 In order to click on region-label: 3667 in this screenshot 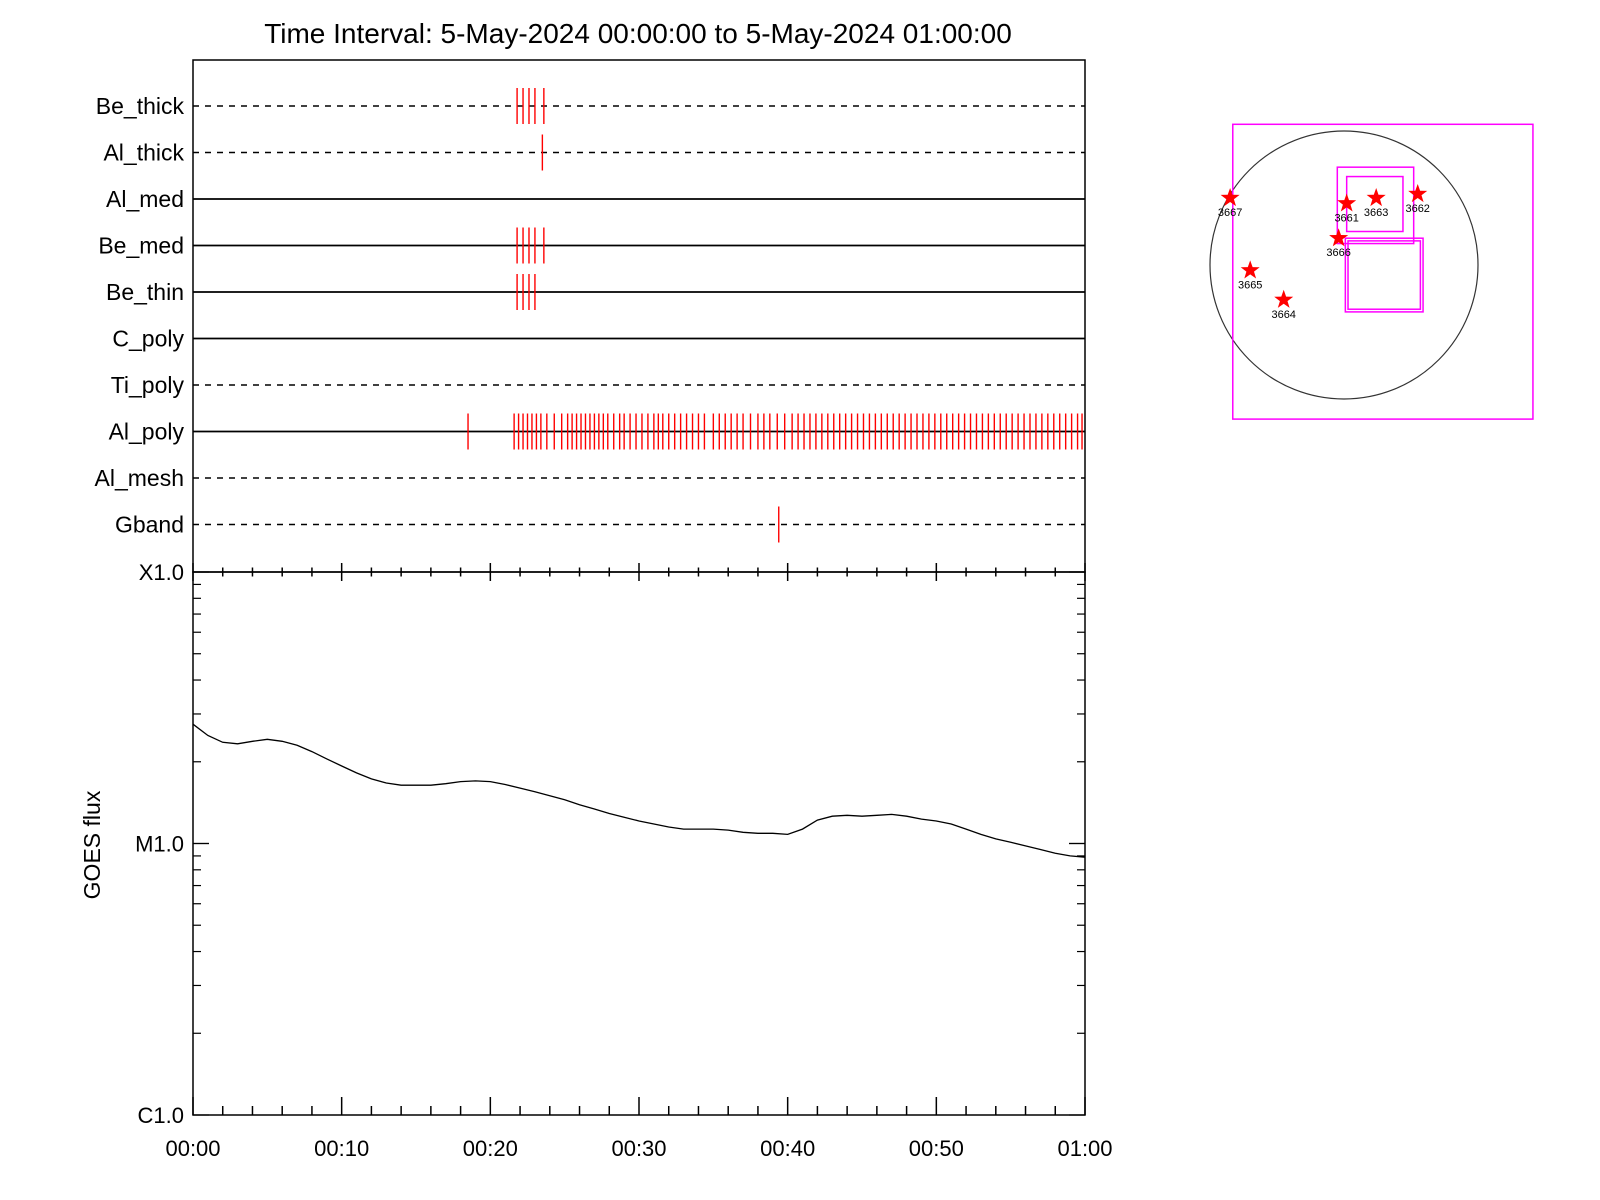, I will do `click(1230, 213)`.